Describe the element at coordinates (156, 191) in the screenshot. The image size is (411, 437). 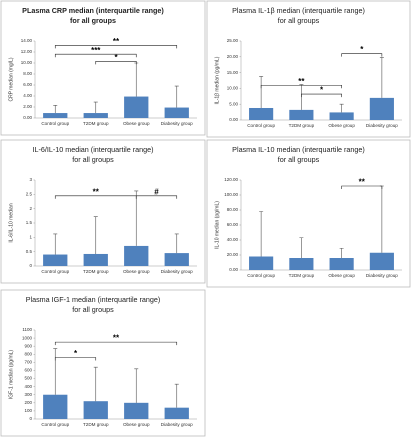
I see `significance-label: #` at that location.